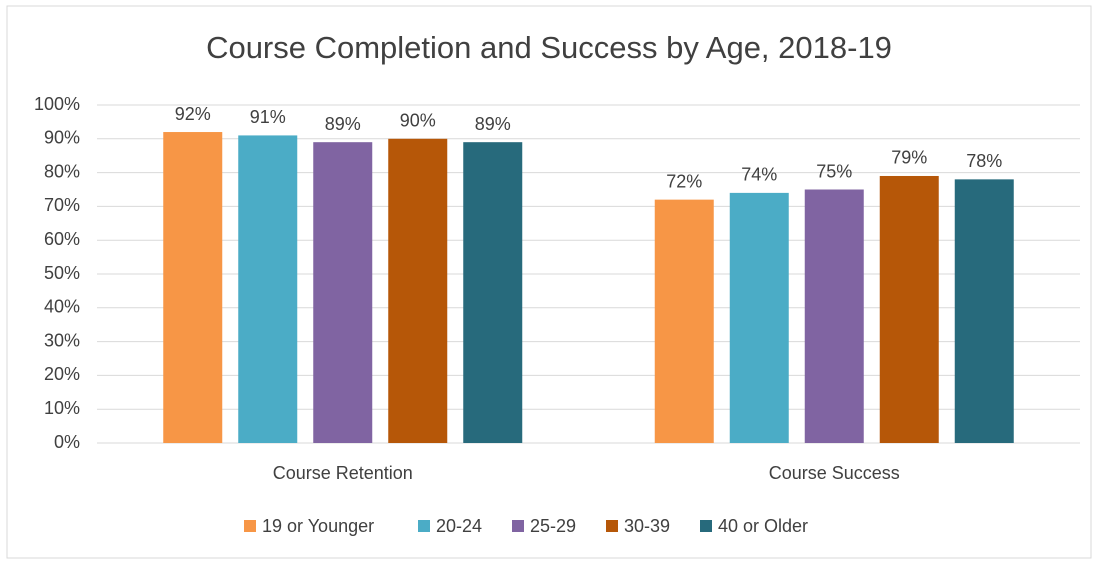 Image resolution: width=1098 pixels, height=562 pixels. Describe the element at coordinates (343, 473) in the screenshot. I see `x-tick-label: Course Retention` at that location.